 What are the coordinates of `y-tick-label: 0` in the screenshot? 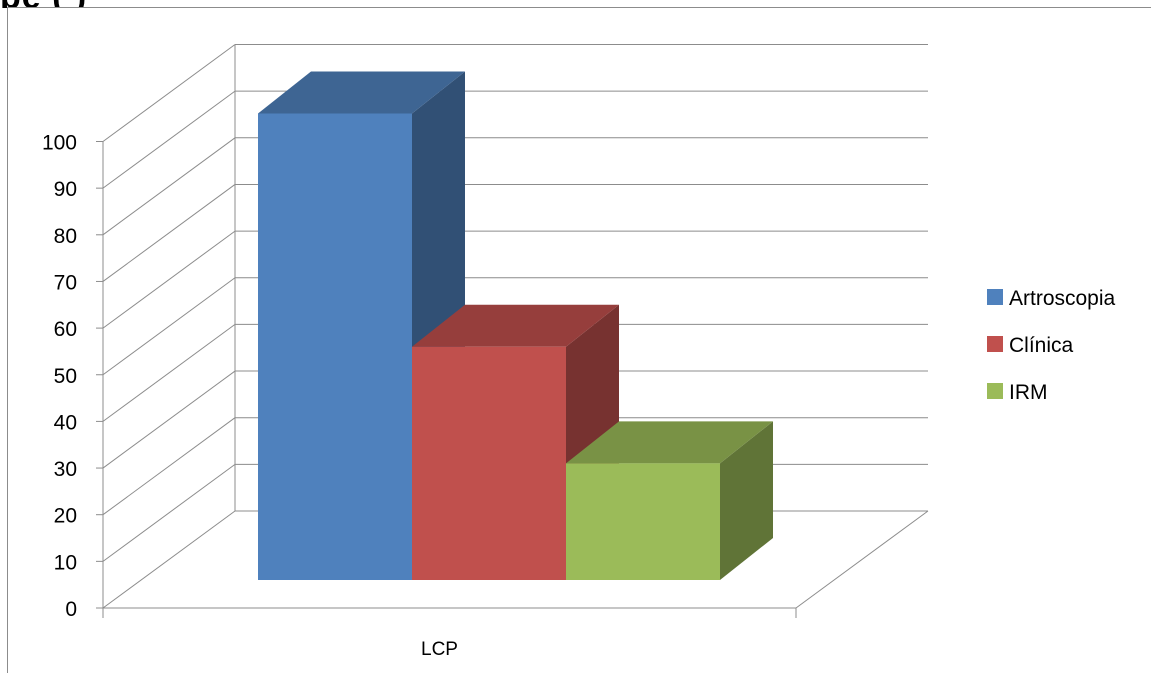 It's located at (71, 609).